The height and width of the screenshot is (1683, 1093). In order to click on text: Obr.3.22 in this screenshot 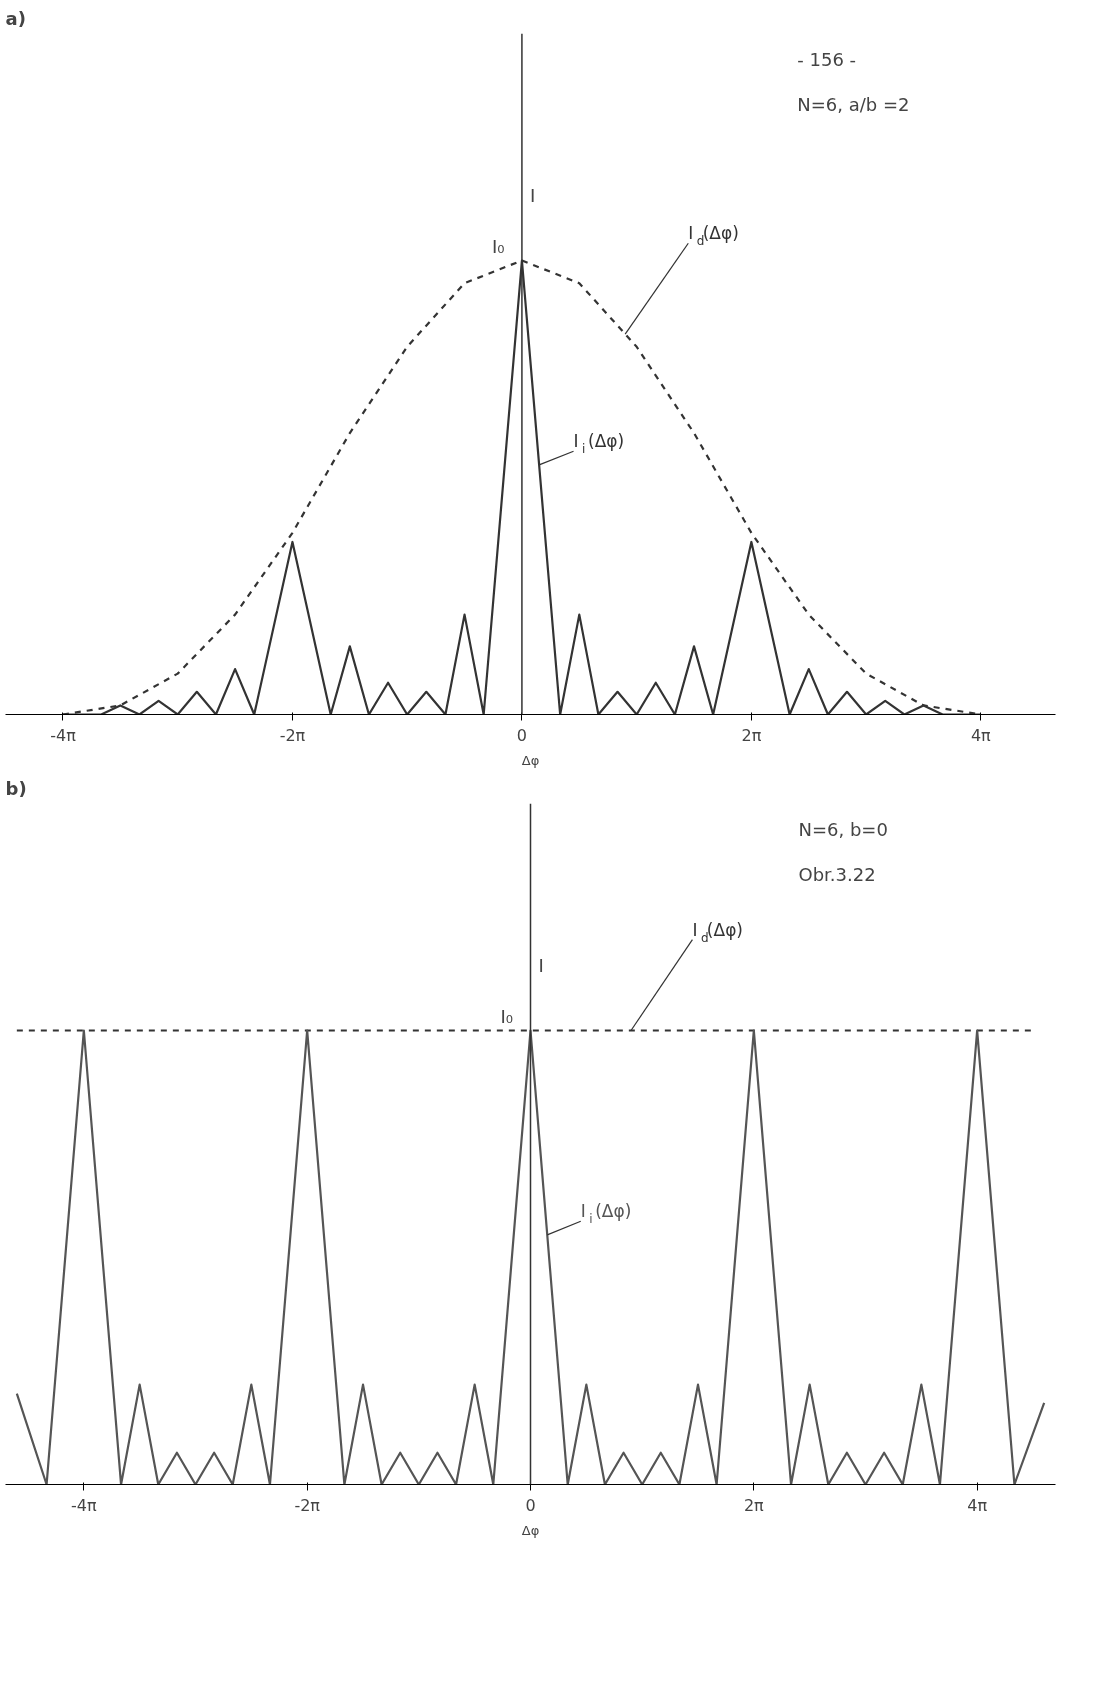, I will do `click(837, 875)`.